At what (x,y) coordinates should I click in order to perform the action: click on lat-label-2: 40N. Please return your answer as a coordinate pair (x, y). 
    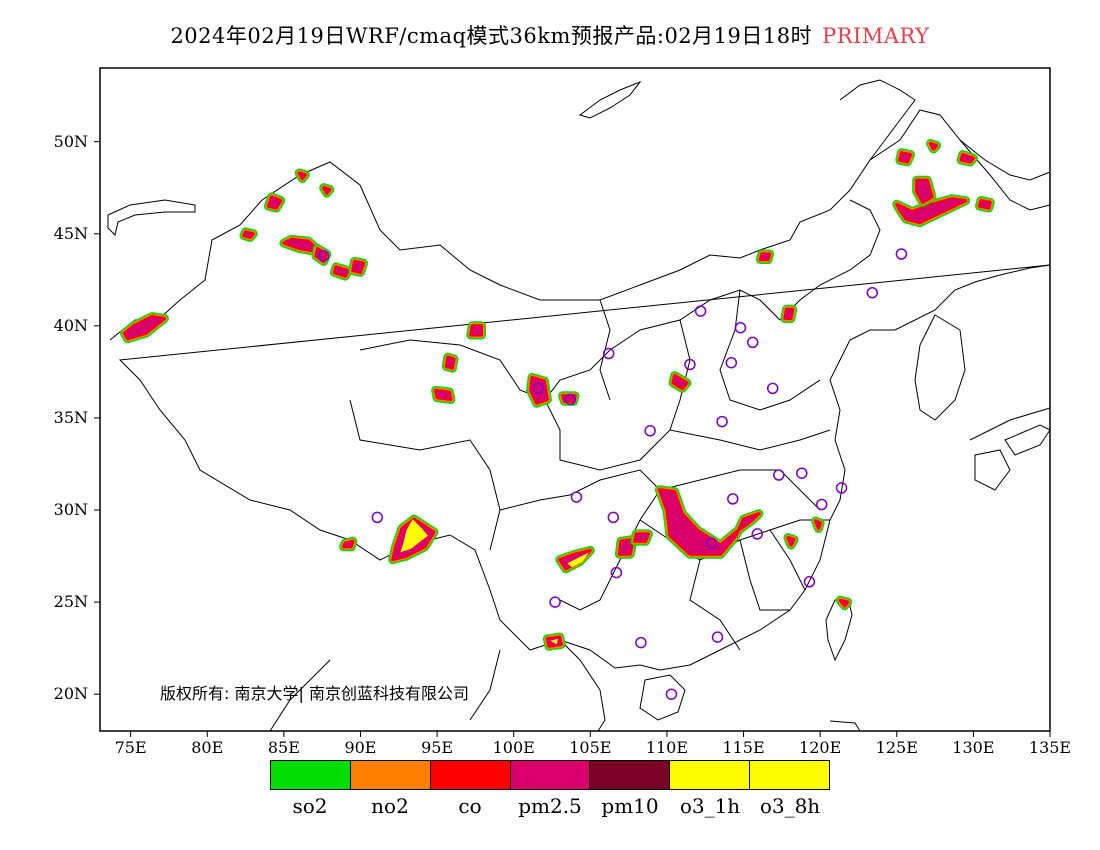
    Looking at the image, I should click on (70, 325).